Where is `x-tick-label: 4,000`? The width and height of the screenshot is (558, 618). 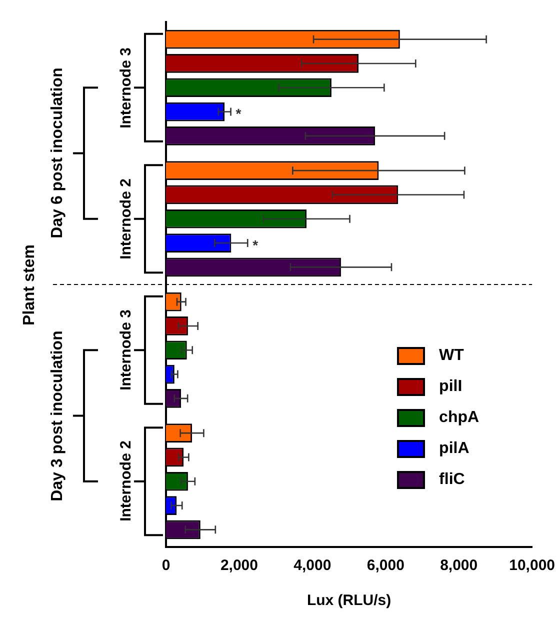 x-tick-label: 4,000 is located at coordinates (313, 565).